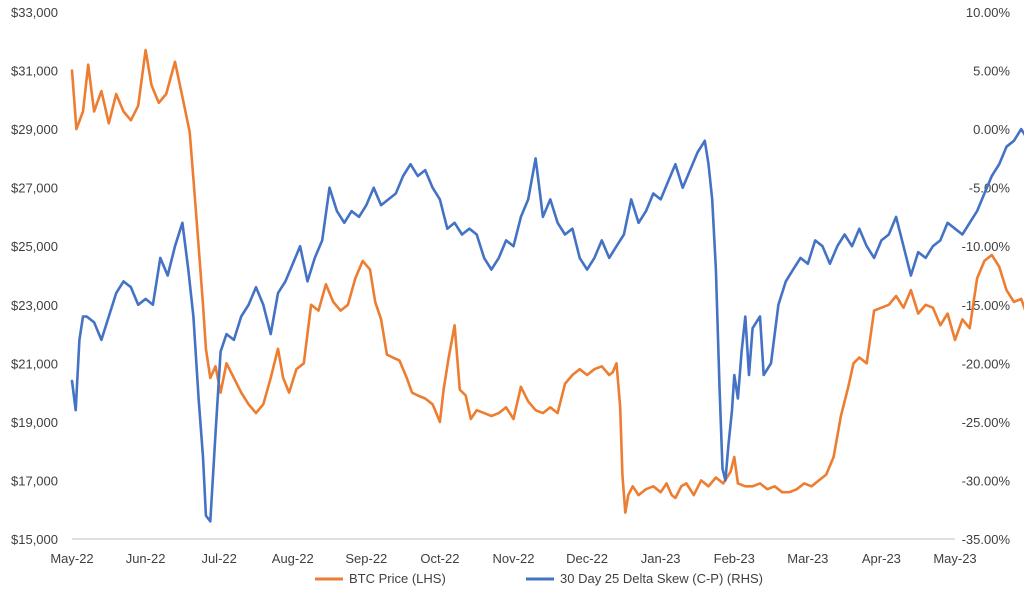 This screenshot has height=601, width=1024. I want to click on x-tick-label: May-23, so click(954, 558).